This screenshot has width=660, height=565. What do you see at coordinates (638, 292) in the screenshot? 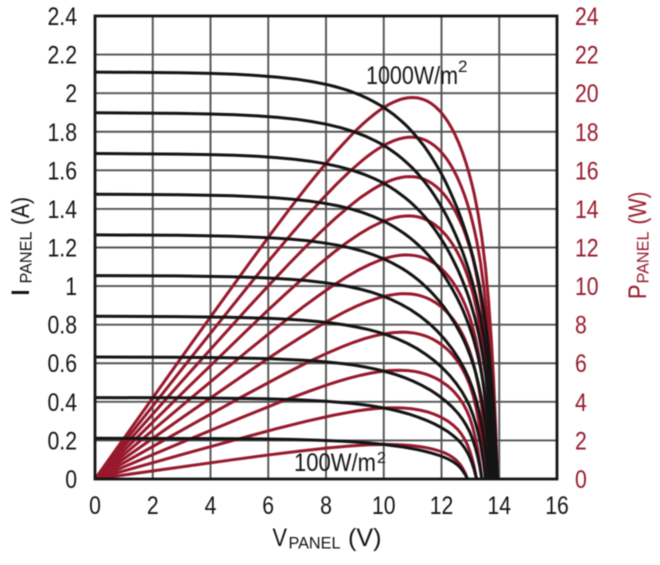
I see `svg-text: P` at bounding box center [638, 292].